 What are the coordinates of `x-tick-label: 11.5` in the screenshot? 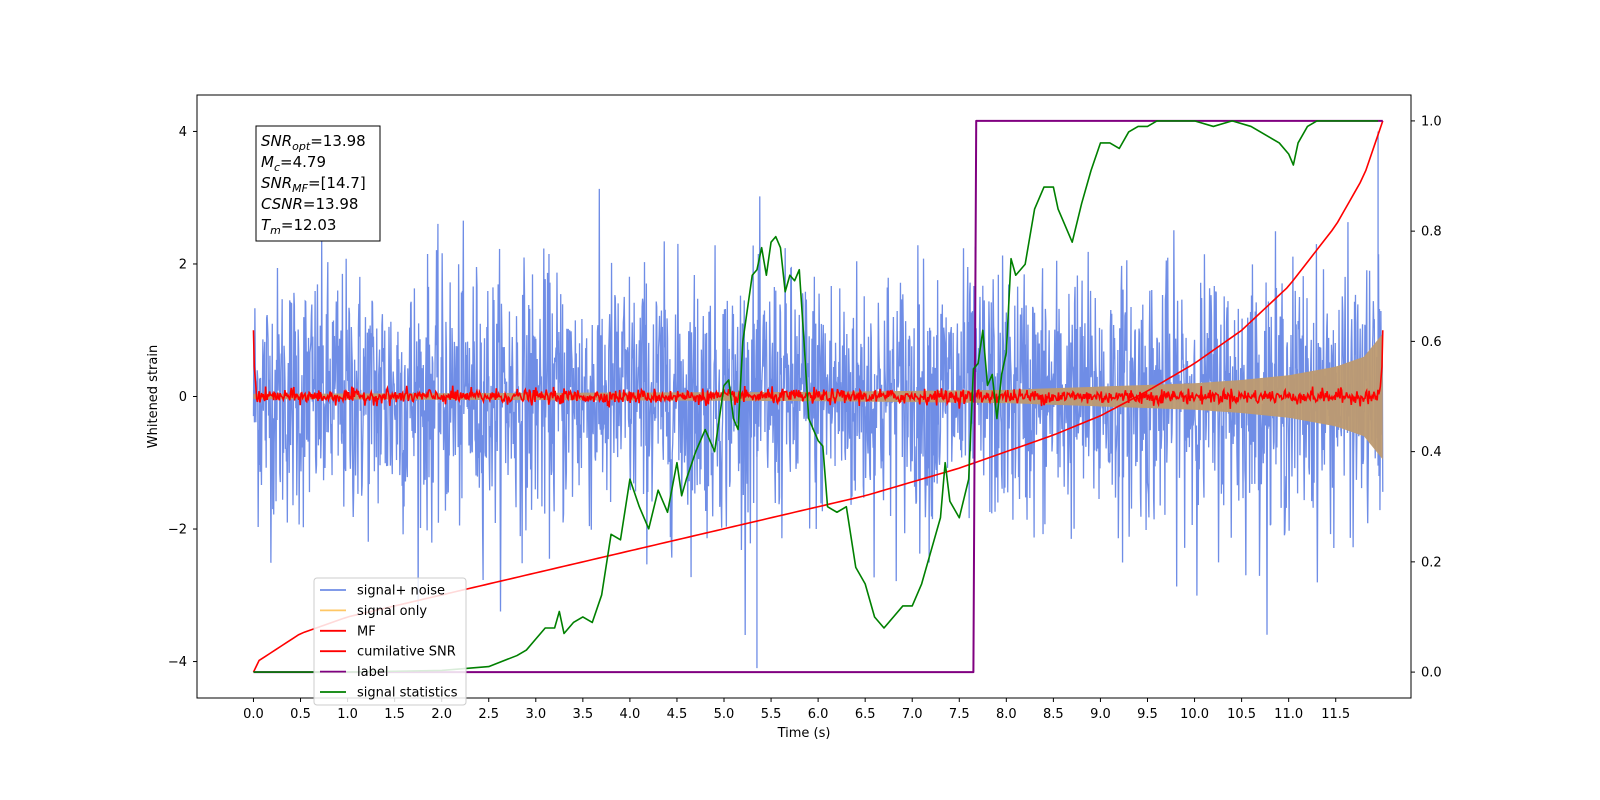 It's located at (1335, 714).